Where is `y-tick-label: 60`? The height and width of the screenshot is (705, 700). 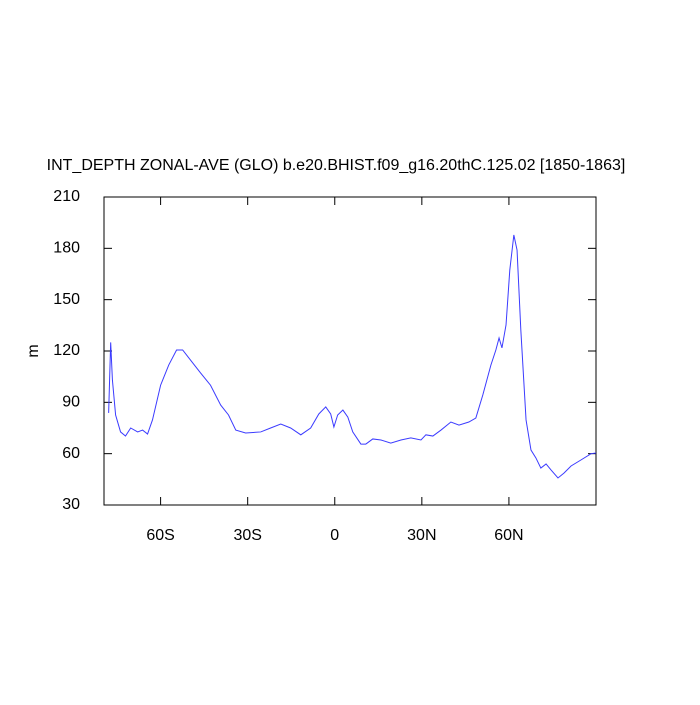 y-tick-label: 60 is located at coordinates (71, 453).